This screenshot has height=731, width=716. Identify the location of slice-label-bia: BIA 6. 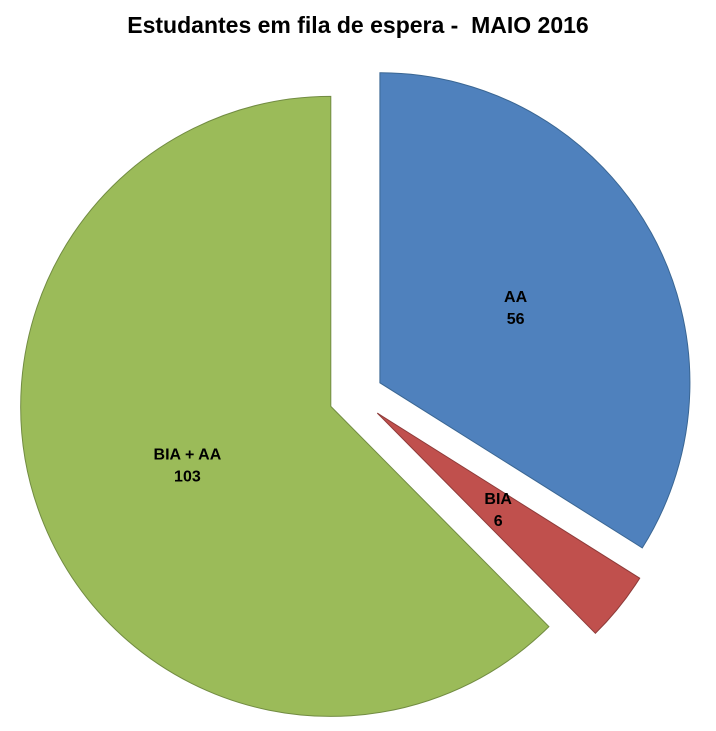
(498, 510).